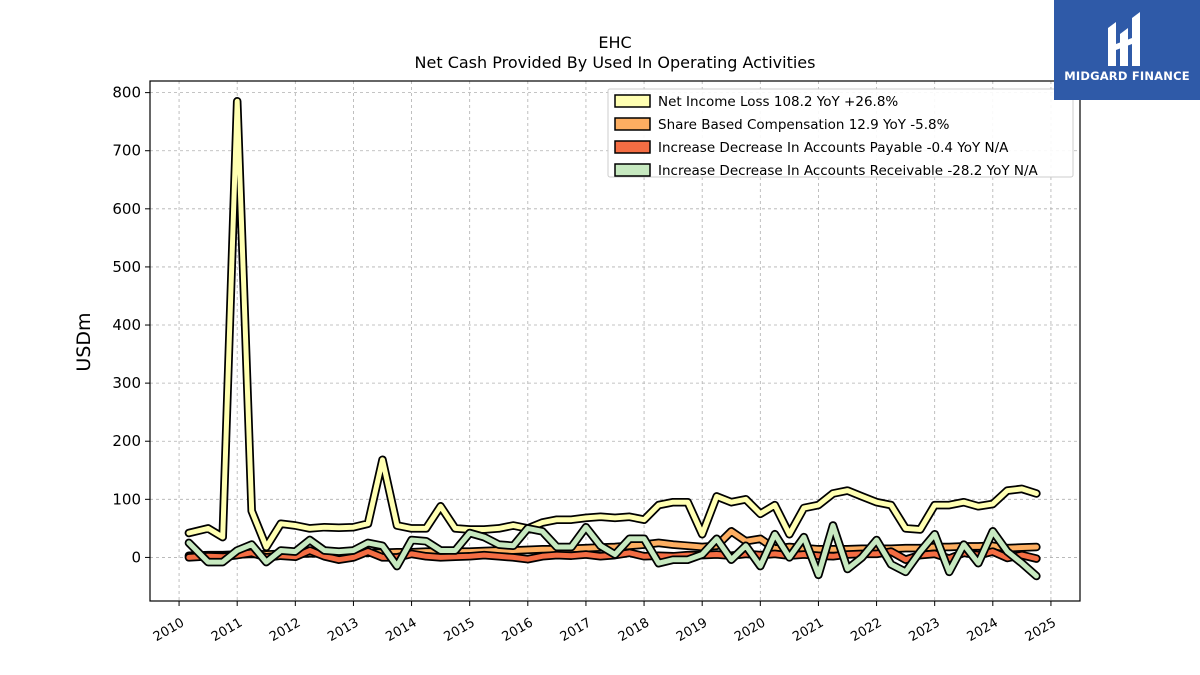  Describe the element at coordinates (576, 630) in the screenshot. I see `x-tick-label: 2017` at that location.